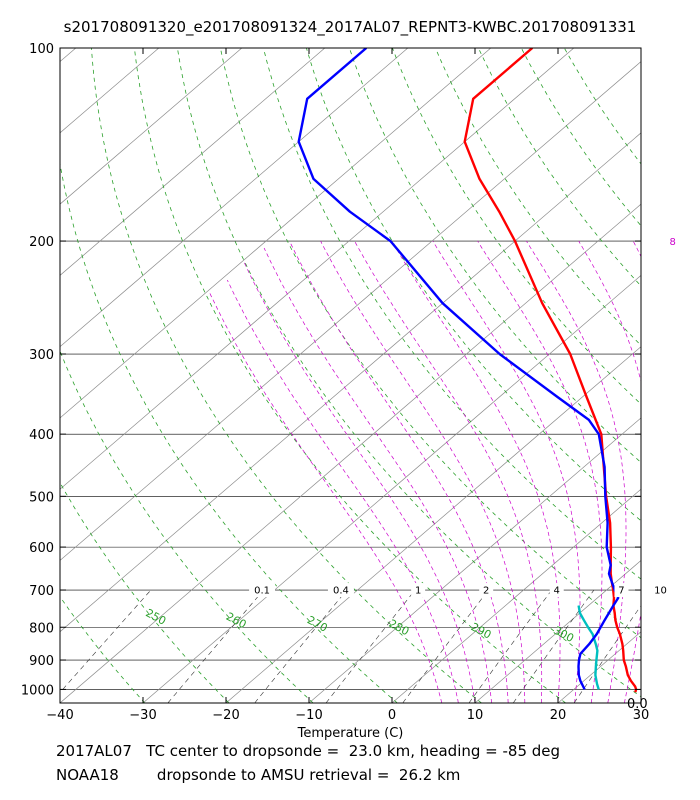  I want to click on mixing-ratio-label: 0.1, so click(262, 591).